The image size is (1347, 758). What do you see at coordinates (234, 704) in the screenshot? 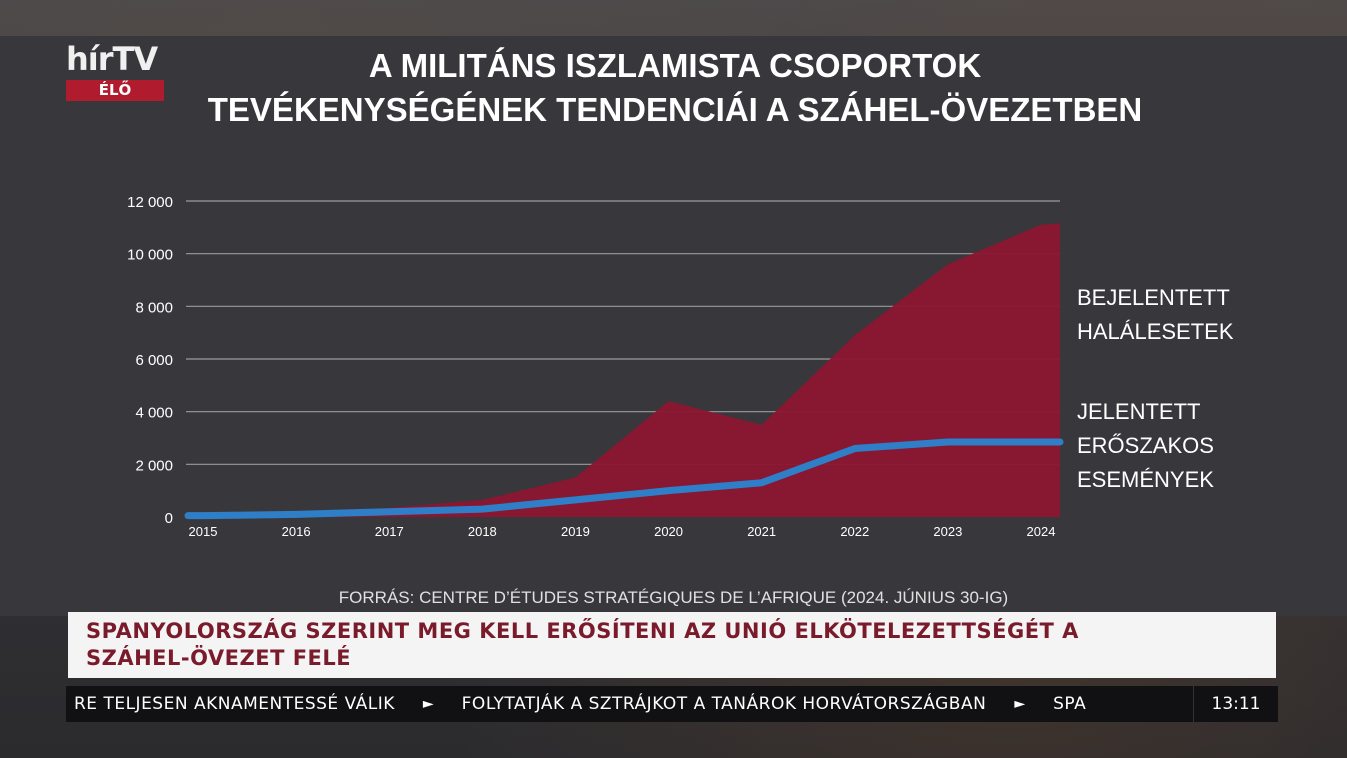
I see `ticker-item: RE TELJESEN AKNAMENTESSÉ VÁLIK` at bounding box center [234, 704].